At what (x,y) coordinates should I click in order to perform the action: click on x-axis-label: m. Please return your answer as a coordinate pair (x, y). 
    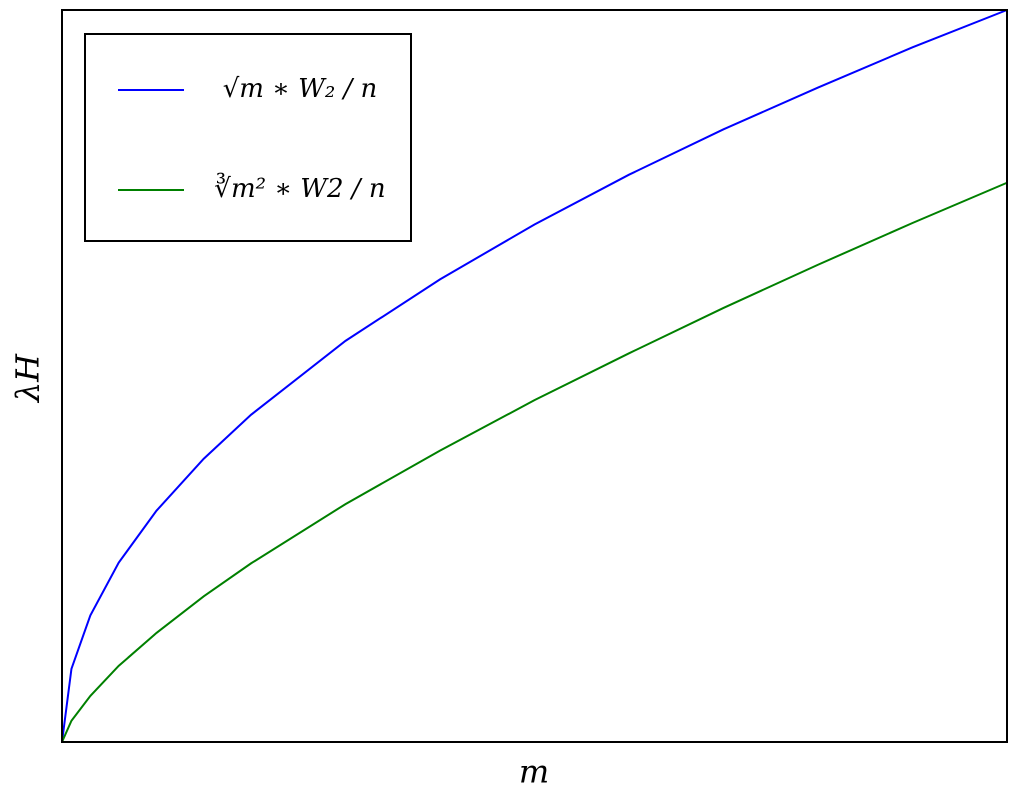
    Looking at the image, I should click on (534, 772).